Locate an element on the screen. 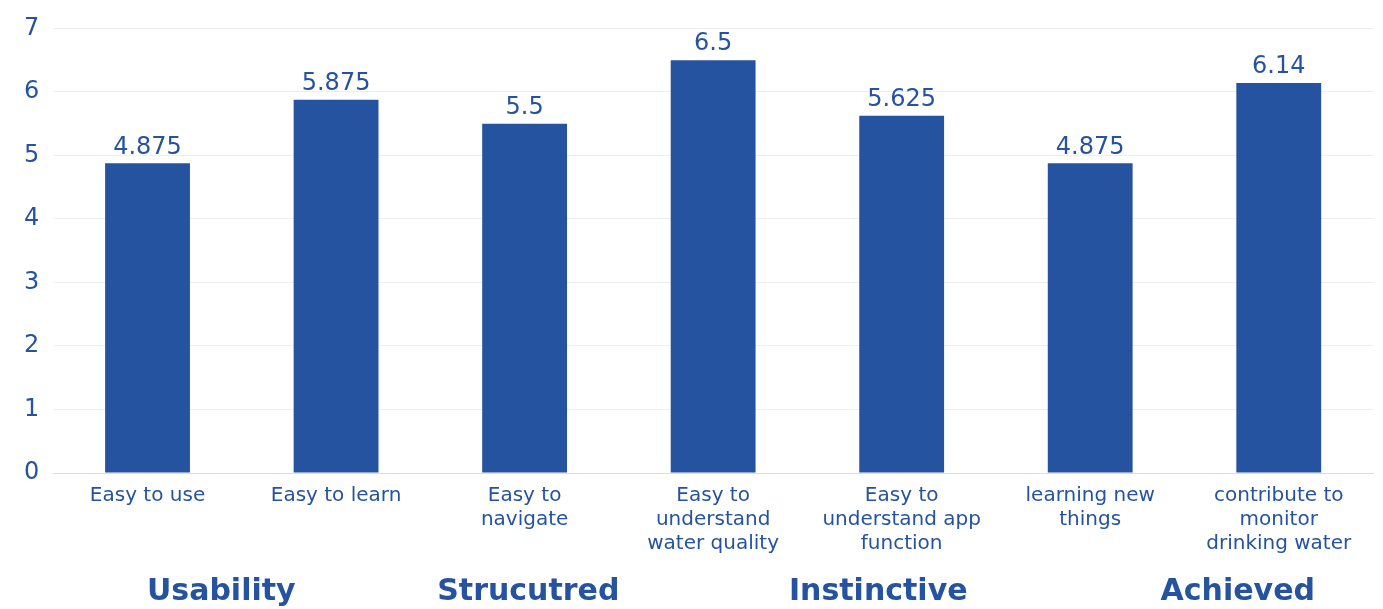 This screenshot has width=1383, height=609. y-tick-label: 7 is located at coordinates (31, 26).